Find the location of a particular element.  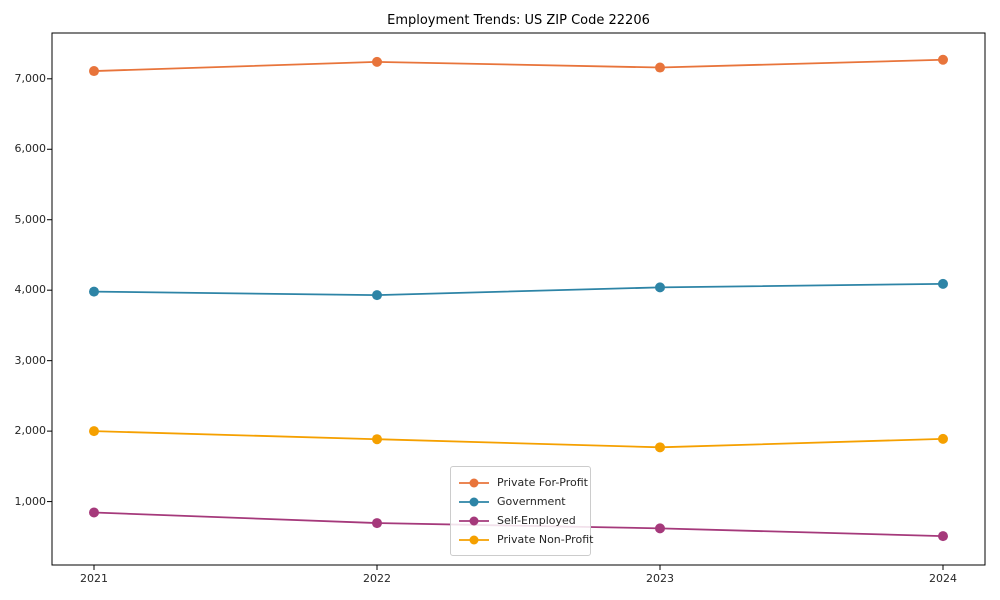

legend-item: Private For-Profit is located at coordinates (523, 482).